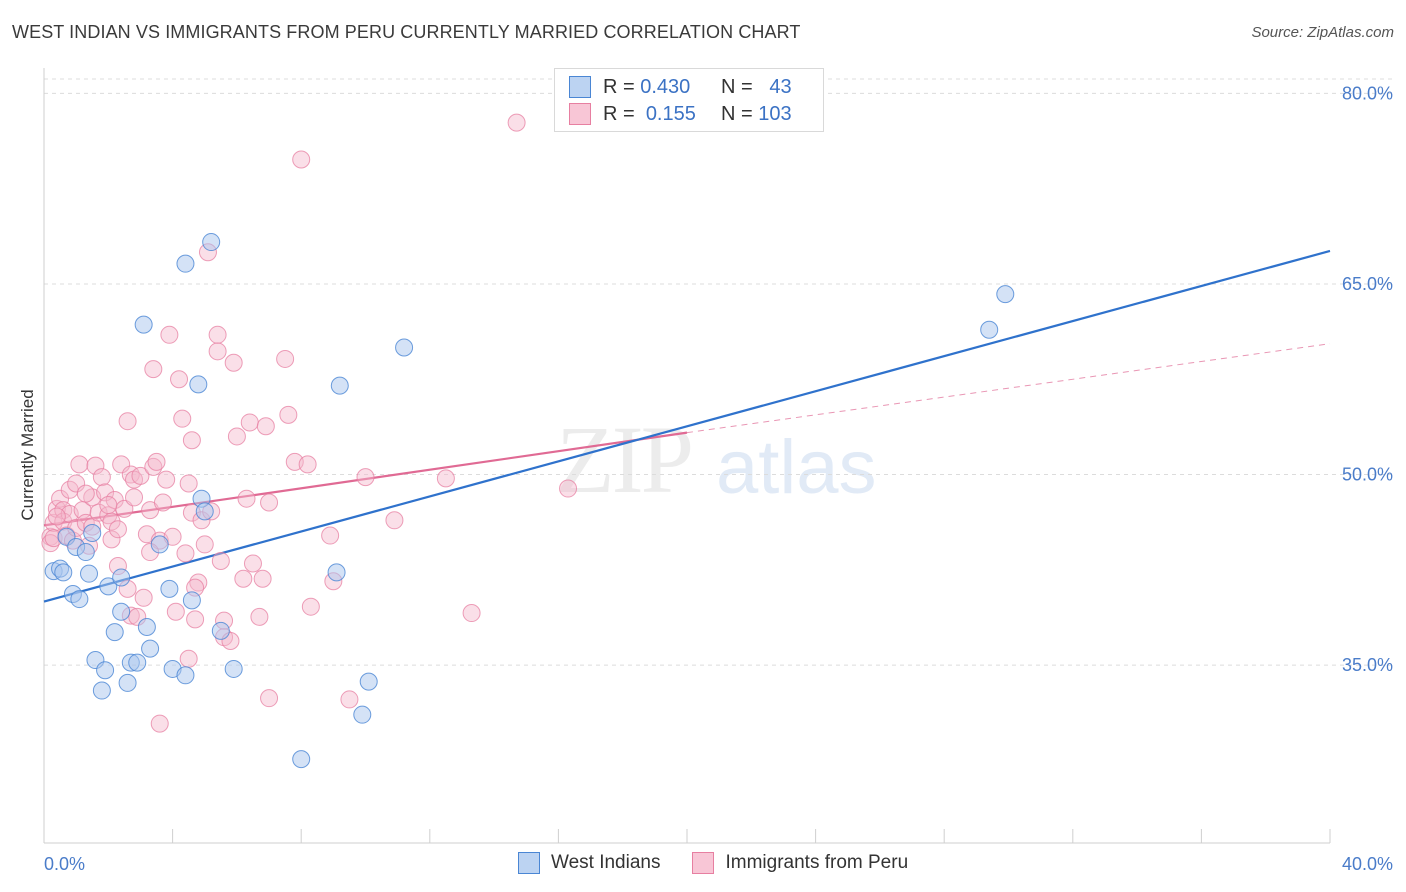  I want to click on legend-label-peru: Immigrants from Peru, so click(817, 862).